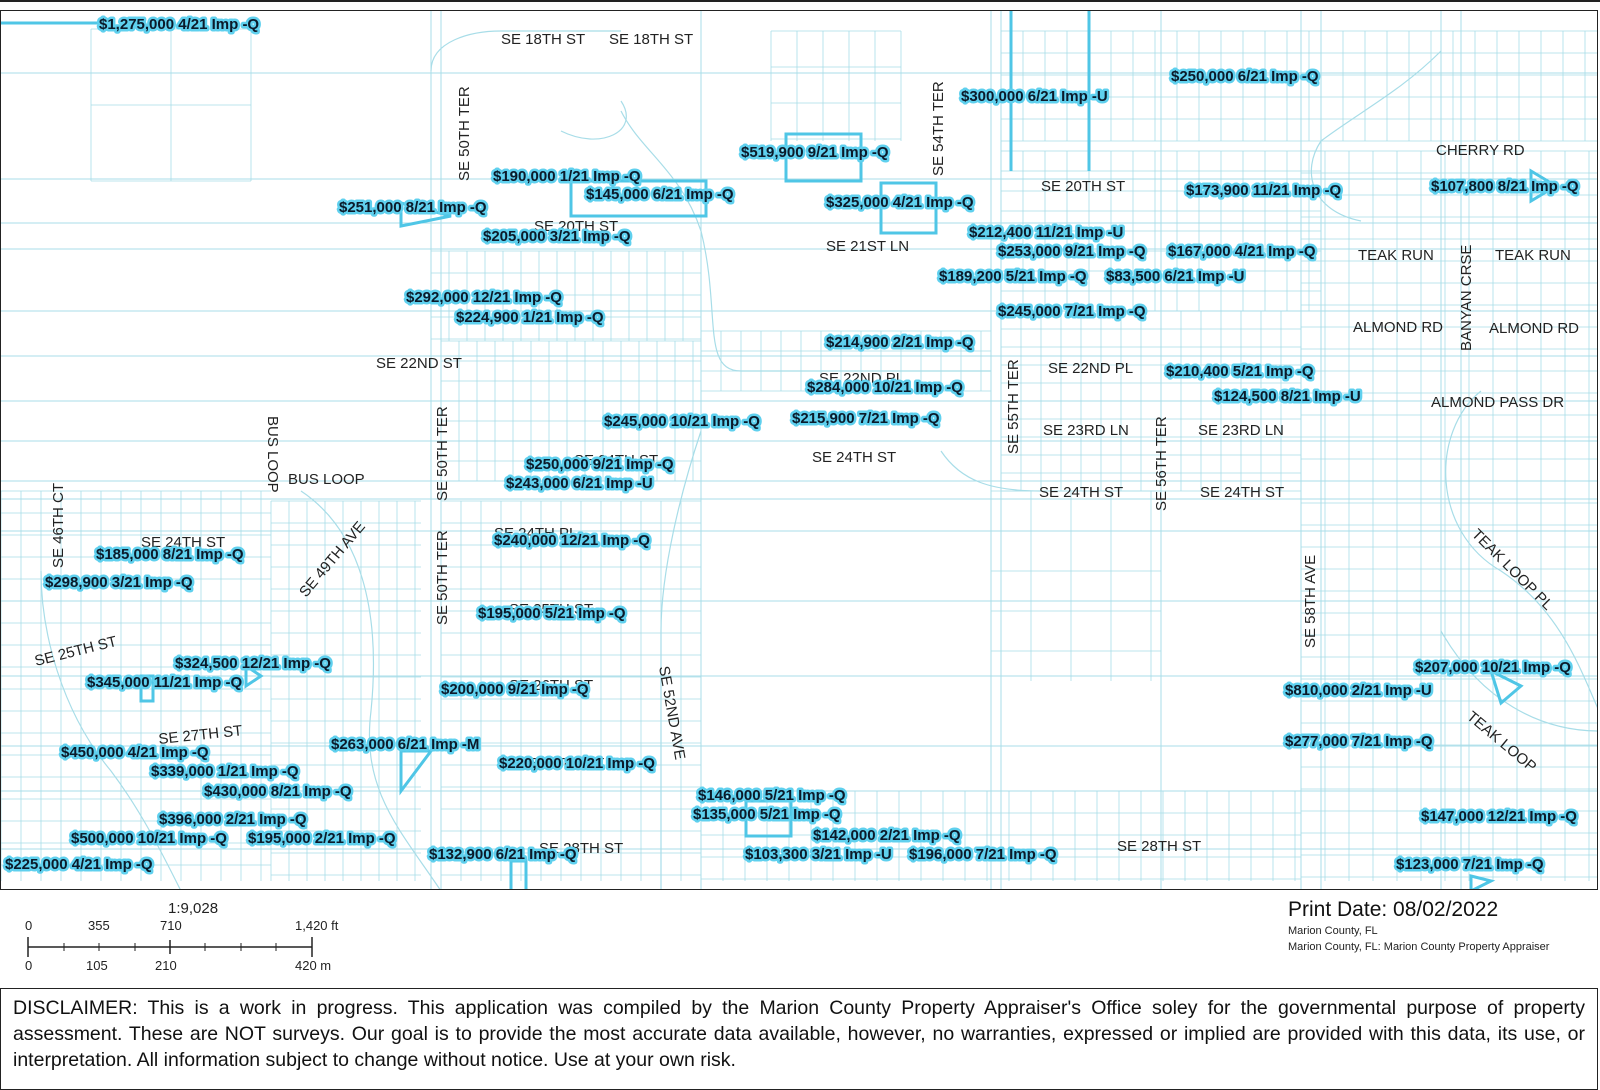  I want to click on street-label: SE 55TH TER, so click(1013, 406).